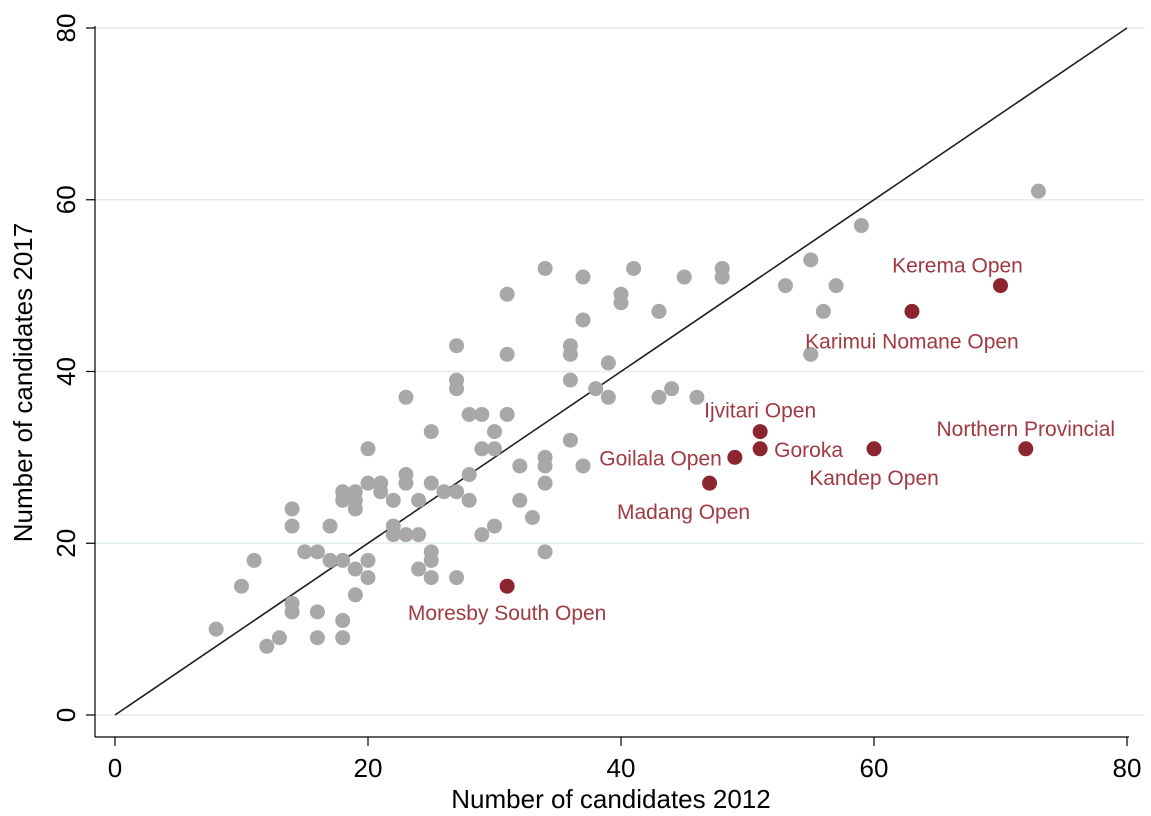  What do you see at coordinates (507, 613) in the screenshot?
I see `point-label-moresby-south-open: Moresby South Open` at bounding box center [507, 613].